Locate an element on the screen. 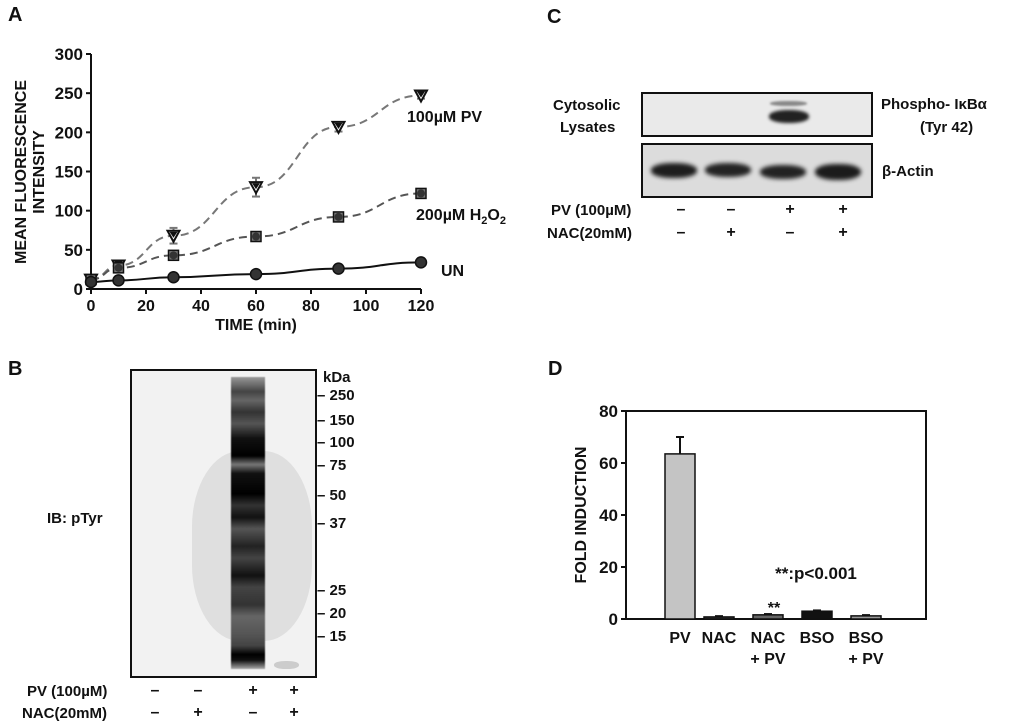 Image resolution: width=1024 pixels, height=726 pixels. nac-pv-faint-band is located at coordinates (286, 665).